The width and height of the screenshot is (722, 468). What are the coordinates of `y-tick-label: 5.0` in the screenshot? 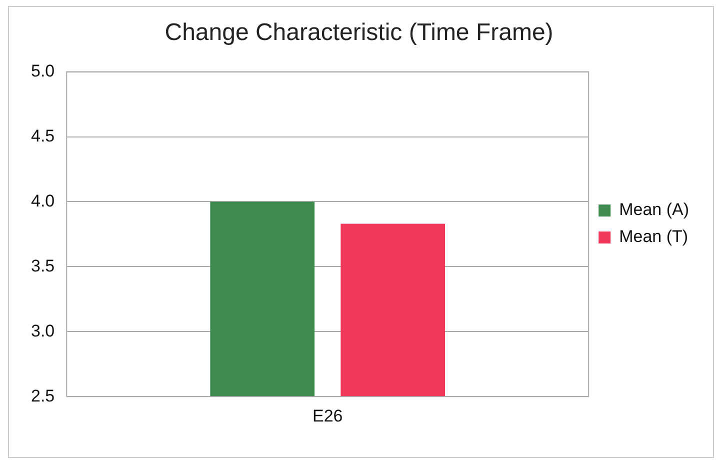 It's located at (42, 70).